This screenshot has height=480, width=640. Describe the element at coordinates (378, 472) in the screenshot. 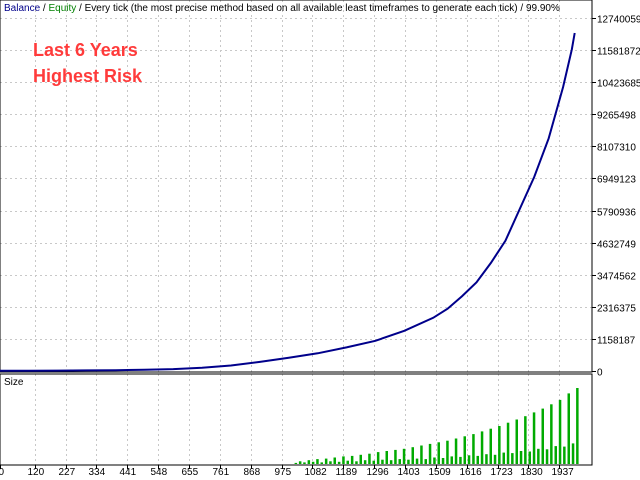

I see `x-tick-label: 1296` at that location.